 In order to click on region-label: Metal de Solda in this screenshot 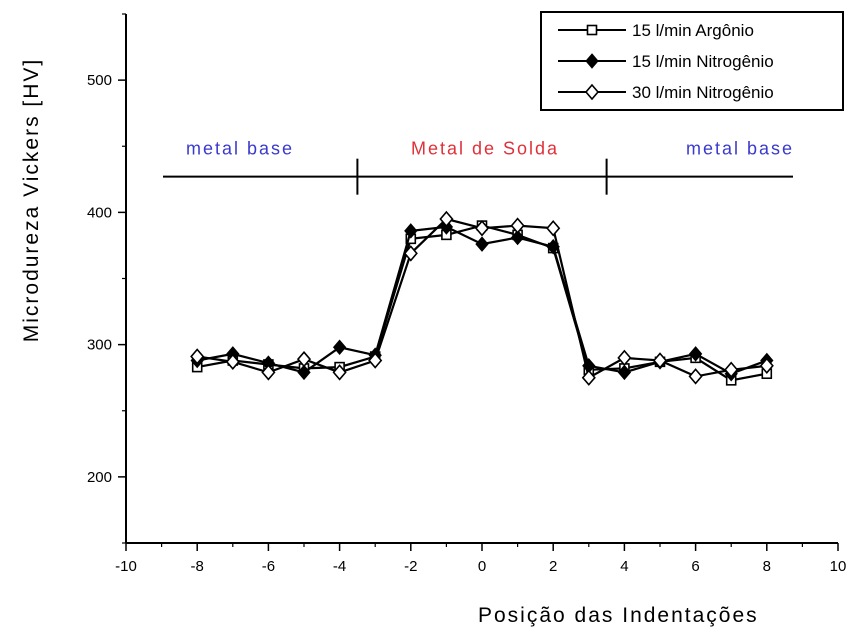, I will do `click(485, 149)`.